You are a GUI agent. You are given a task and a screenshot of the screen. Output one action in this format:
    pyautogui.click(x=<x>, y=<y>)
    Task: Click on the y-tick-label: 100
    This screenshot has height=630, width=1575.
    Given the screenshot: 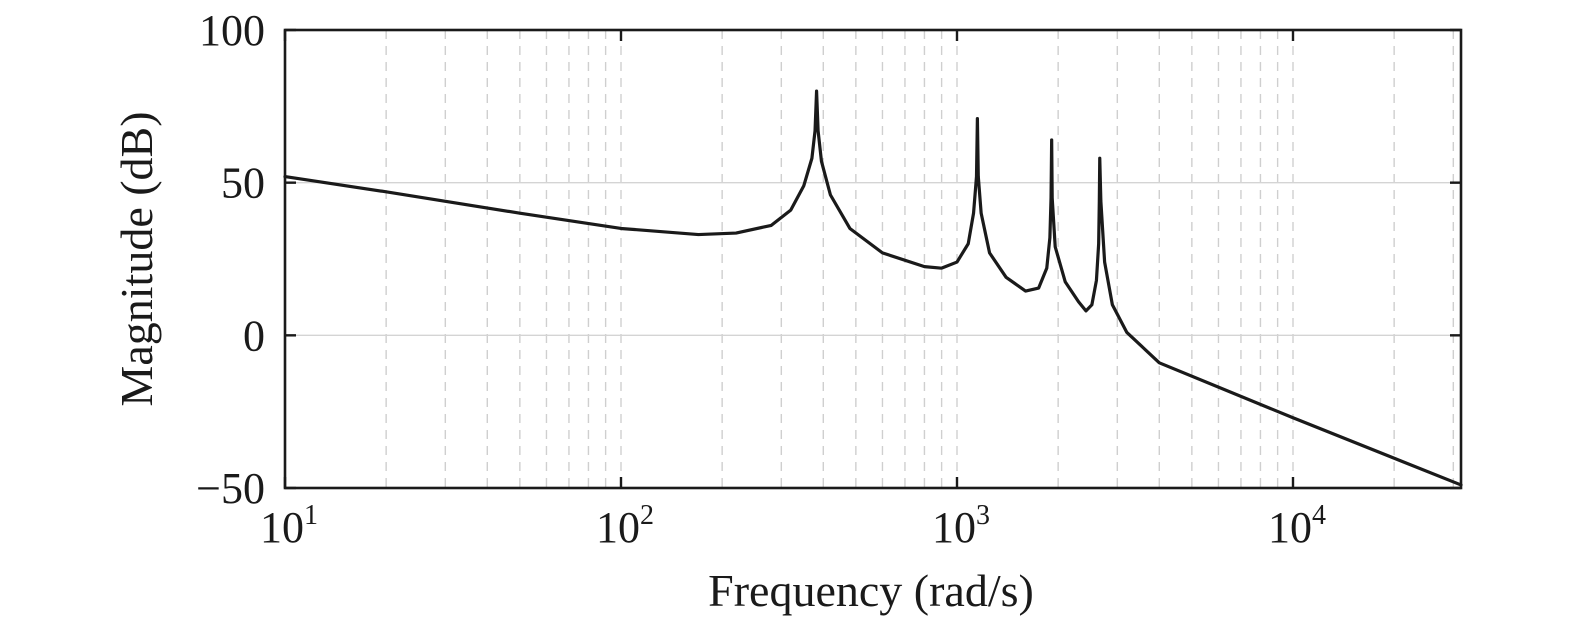 What is the action you would take?
    pyautogui.click(x=232, y=30)
    